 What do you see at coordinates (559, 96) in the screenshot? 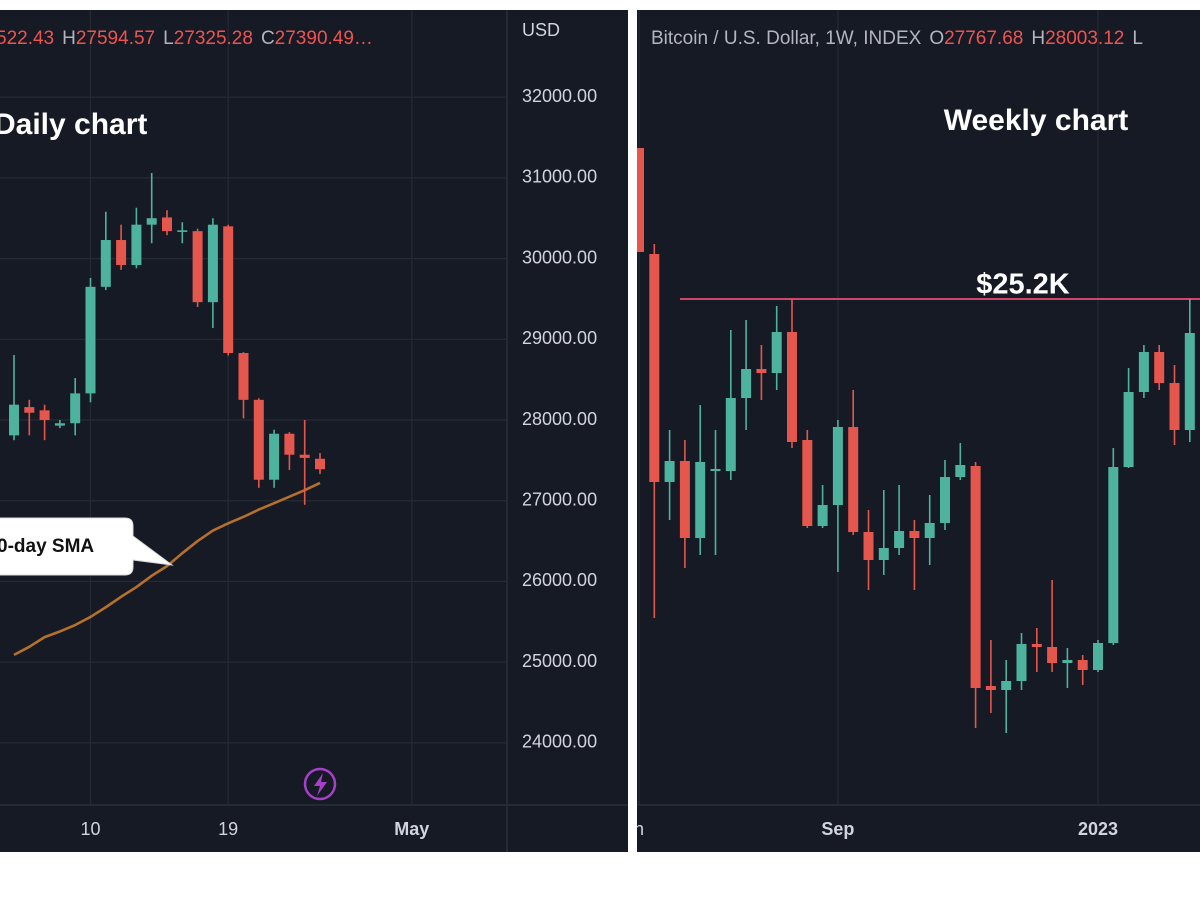
I see `y-tick-label: 32000.00` at bounding box center [559, 96].